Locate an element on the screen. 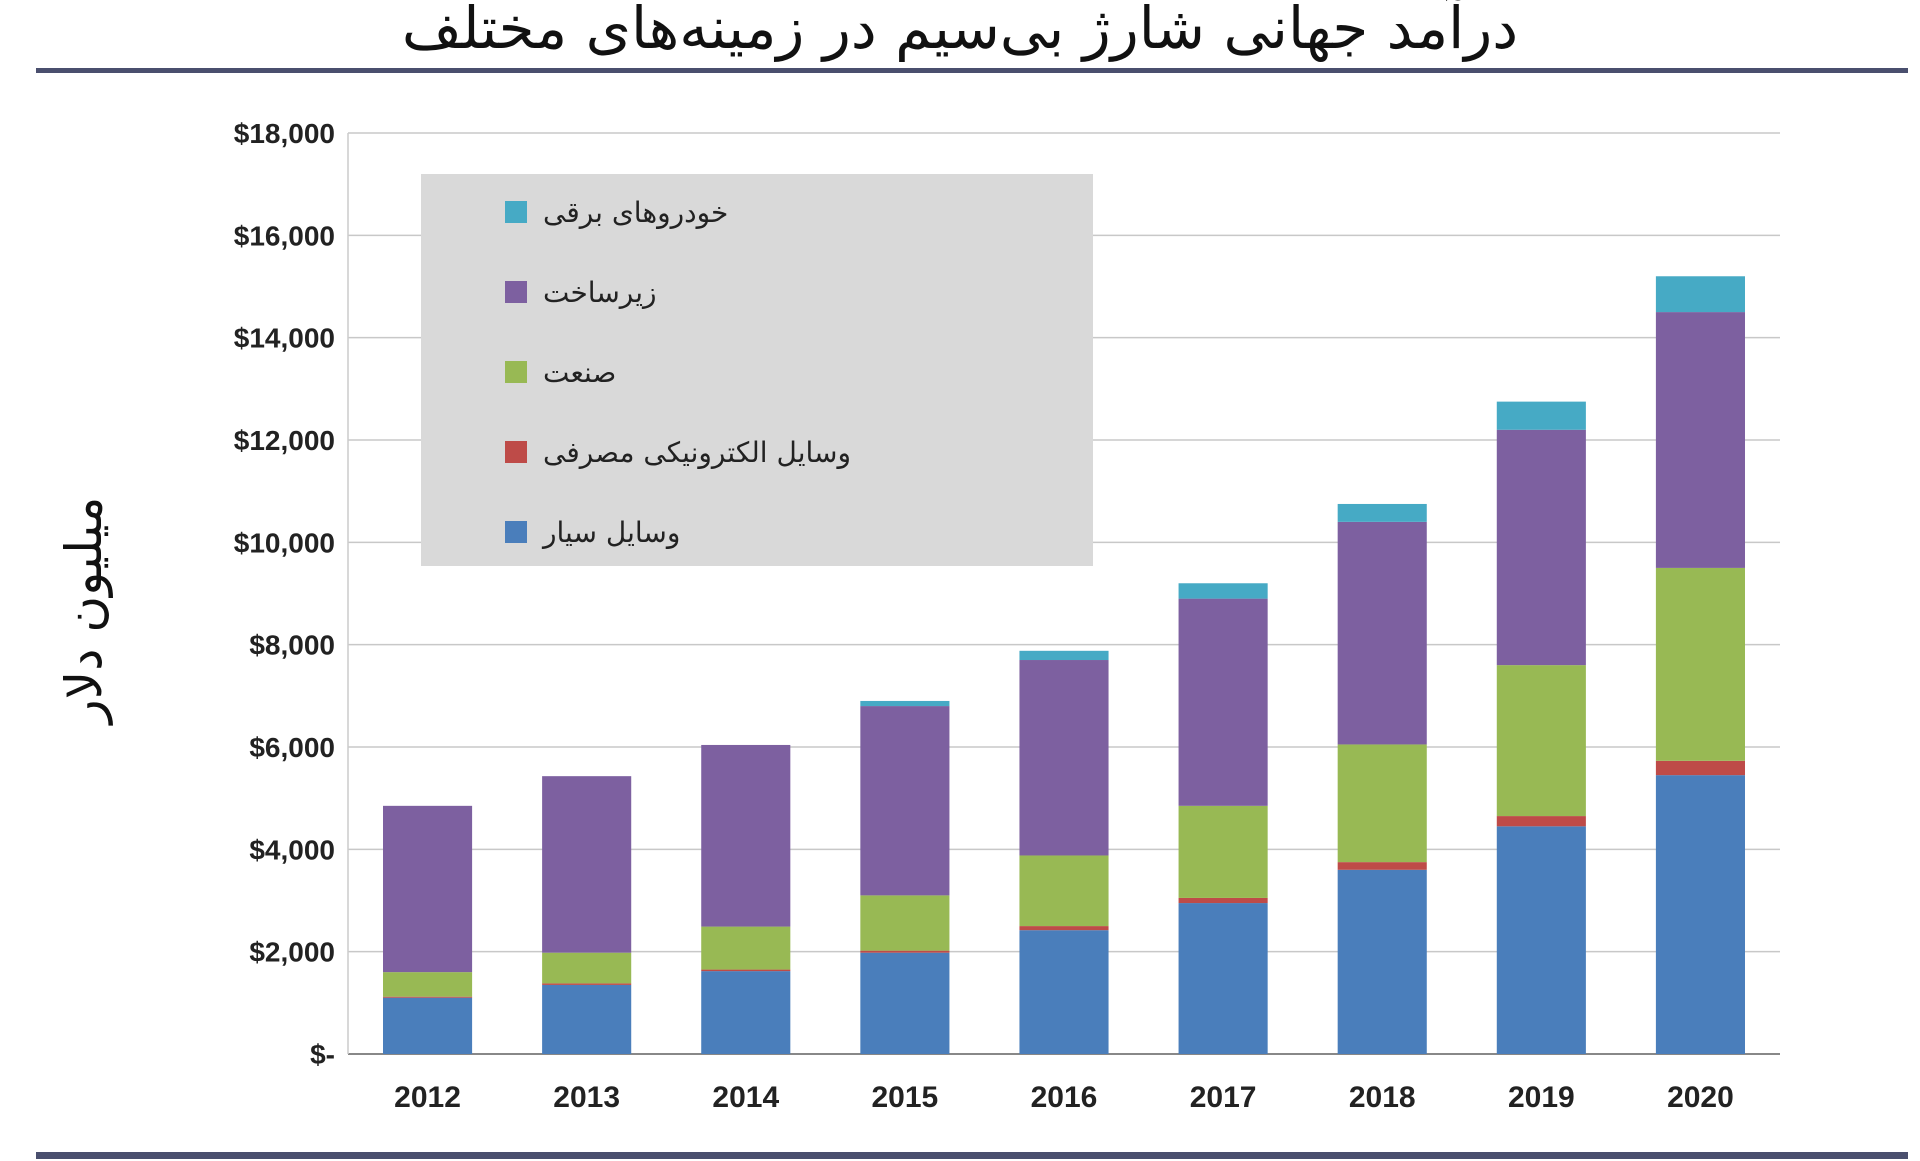 This screenshot has height=1161, width=1920. legend-item: صنعت is located at coordinates (518, 372).